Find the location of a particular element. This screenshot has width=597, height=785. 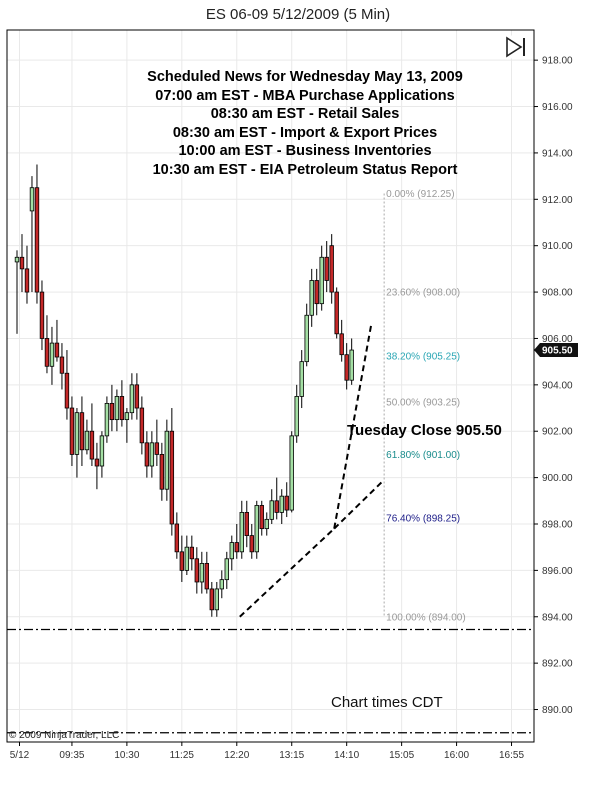

fib-level-label: 38.20% (905.25) is located at coordinates (423, 356).